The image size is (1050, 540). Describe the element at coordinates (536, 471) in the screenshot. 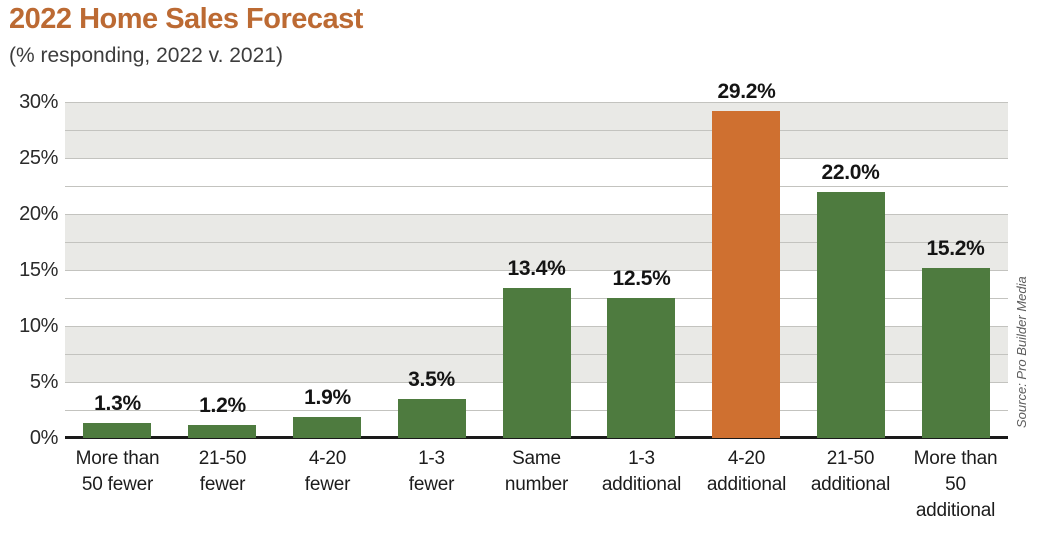

I see `x-category-label: Same number` at that location.